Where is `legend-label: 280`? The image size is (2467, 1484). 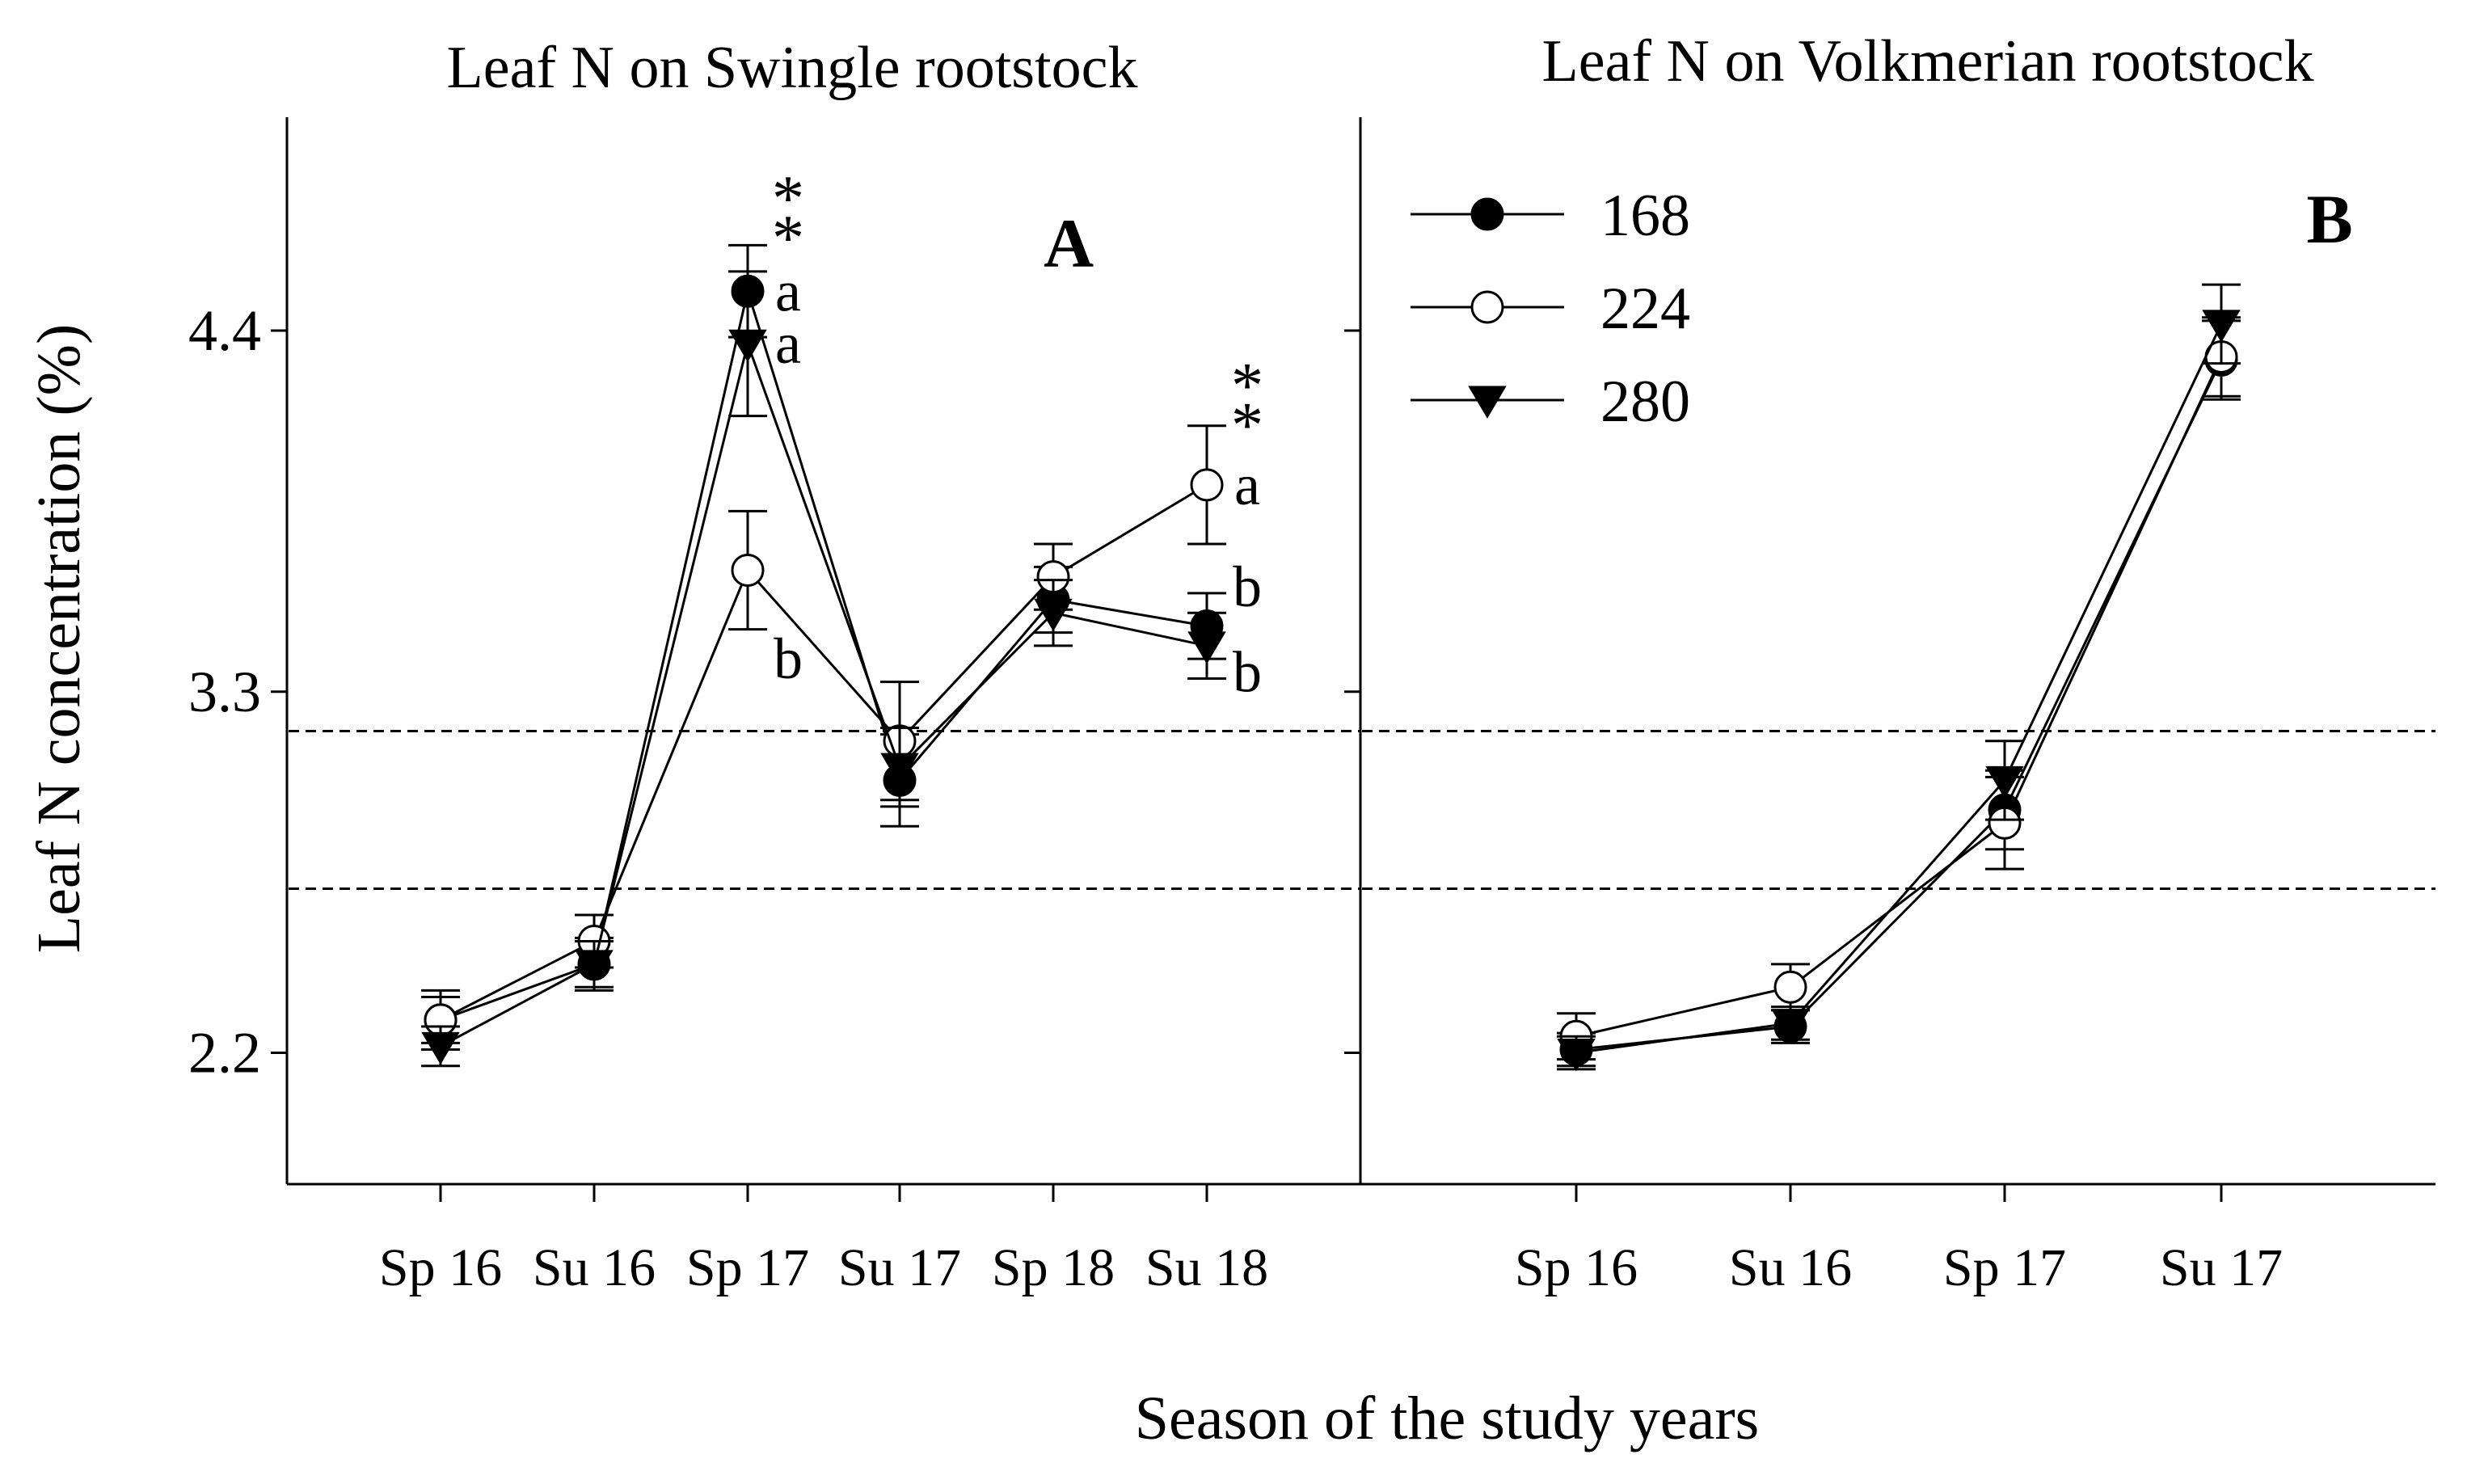 legend-label: 280 is located at coordinates (1645, 402).